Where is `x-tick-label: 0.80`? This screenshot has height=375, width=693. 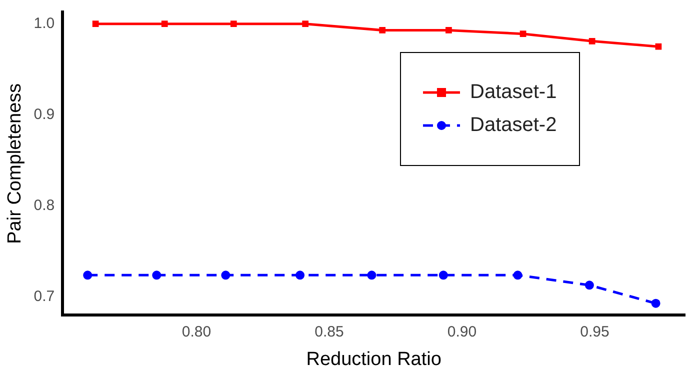
x-tick-label: 0.80 is located at coordinates (197, 331).